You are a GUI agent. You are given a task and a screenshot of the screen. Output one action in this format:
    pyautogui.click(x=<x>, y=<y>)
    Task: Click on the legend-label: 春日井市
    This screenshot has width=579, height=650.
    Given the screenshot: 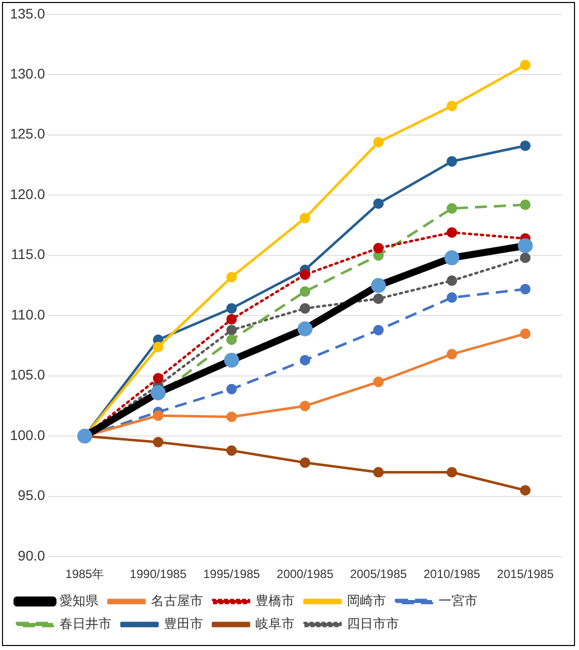 What is the action you would take?
    pyautogui.click(x=86, y=624)
    